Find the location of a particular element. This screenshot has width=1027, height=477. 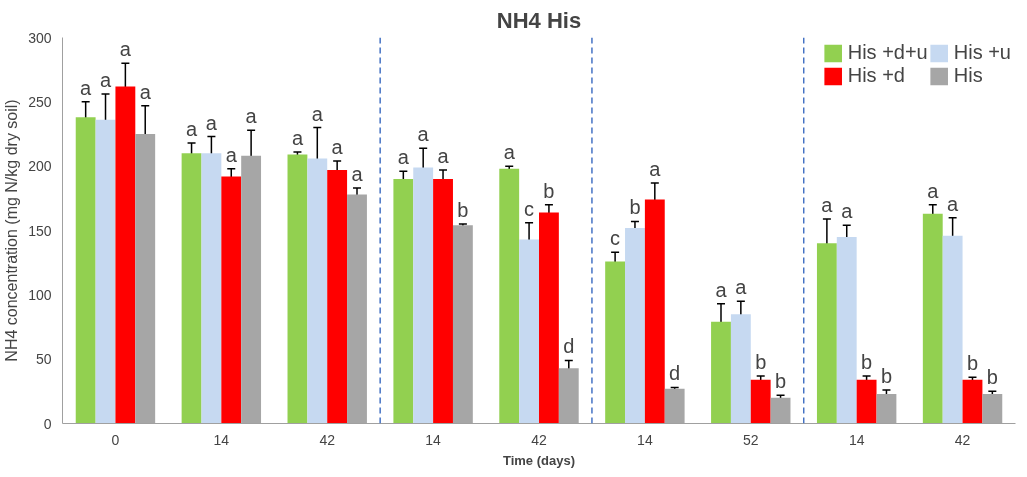

y-tick-label: 150 is located at coordinates (40, 230).